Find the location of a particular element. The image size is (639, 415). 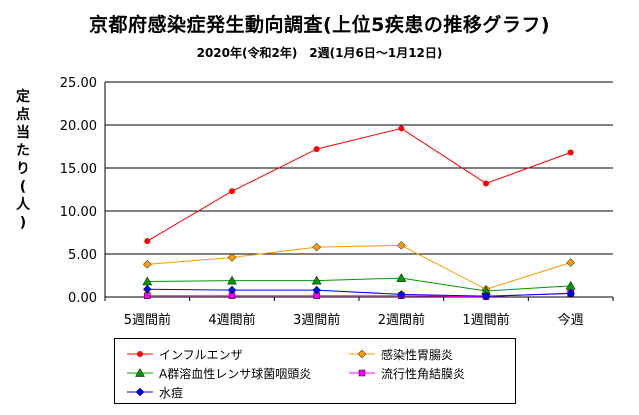

y-axis-label-char: 定 is located at coordinates (23, 97).